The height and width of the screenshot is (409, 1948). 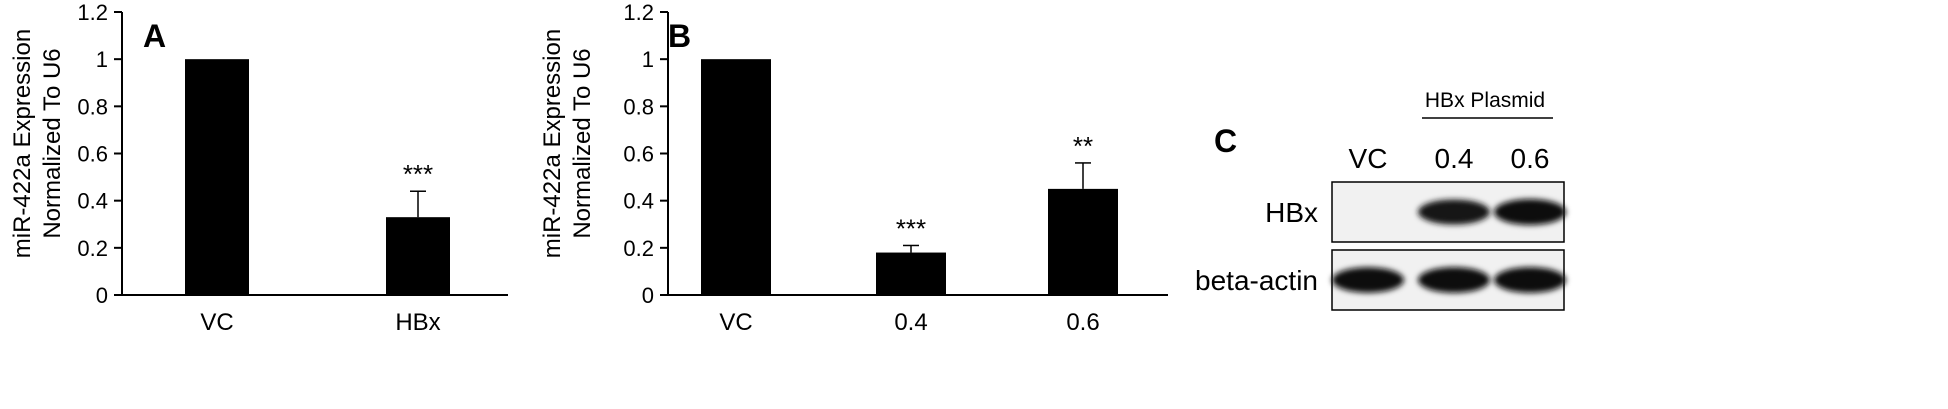 I want to click on western-blot-c: C HBx Plasmid VC 0.4 0.6 HBx beta-actin, so click(x=1380, y=200).